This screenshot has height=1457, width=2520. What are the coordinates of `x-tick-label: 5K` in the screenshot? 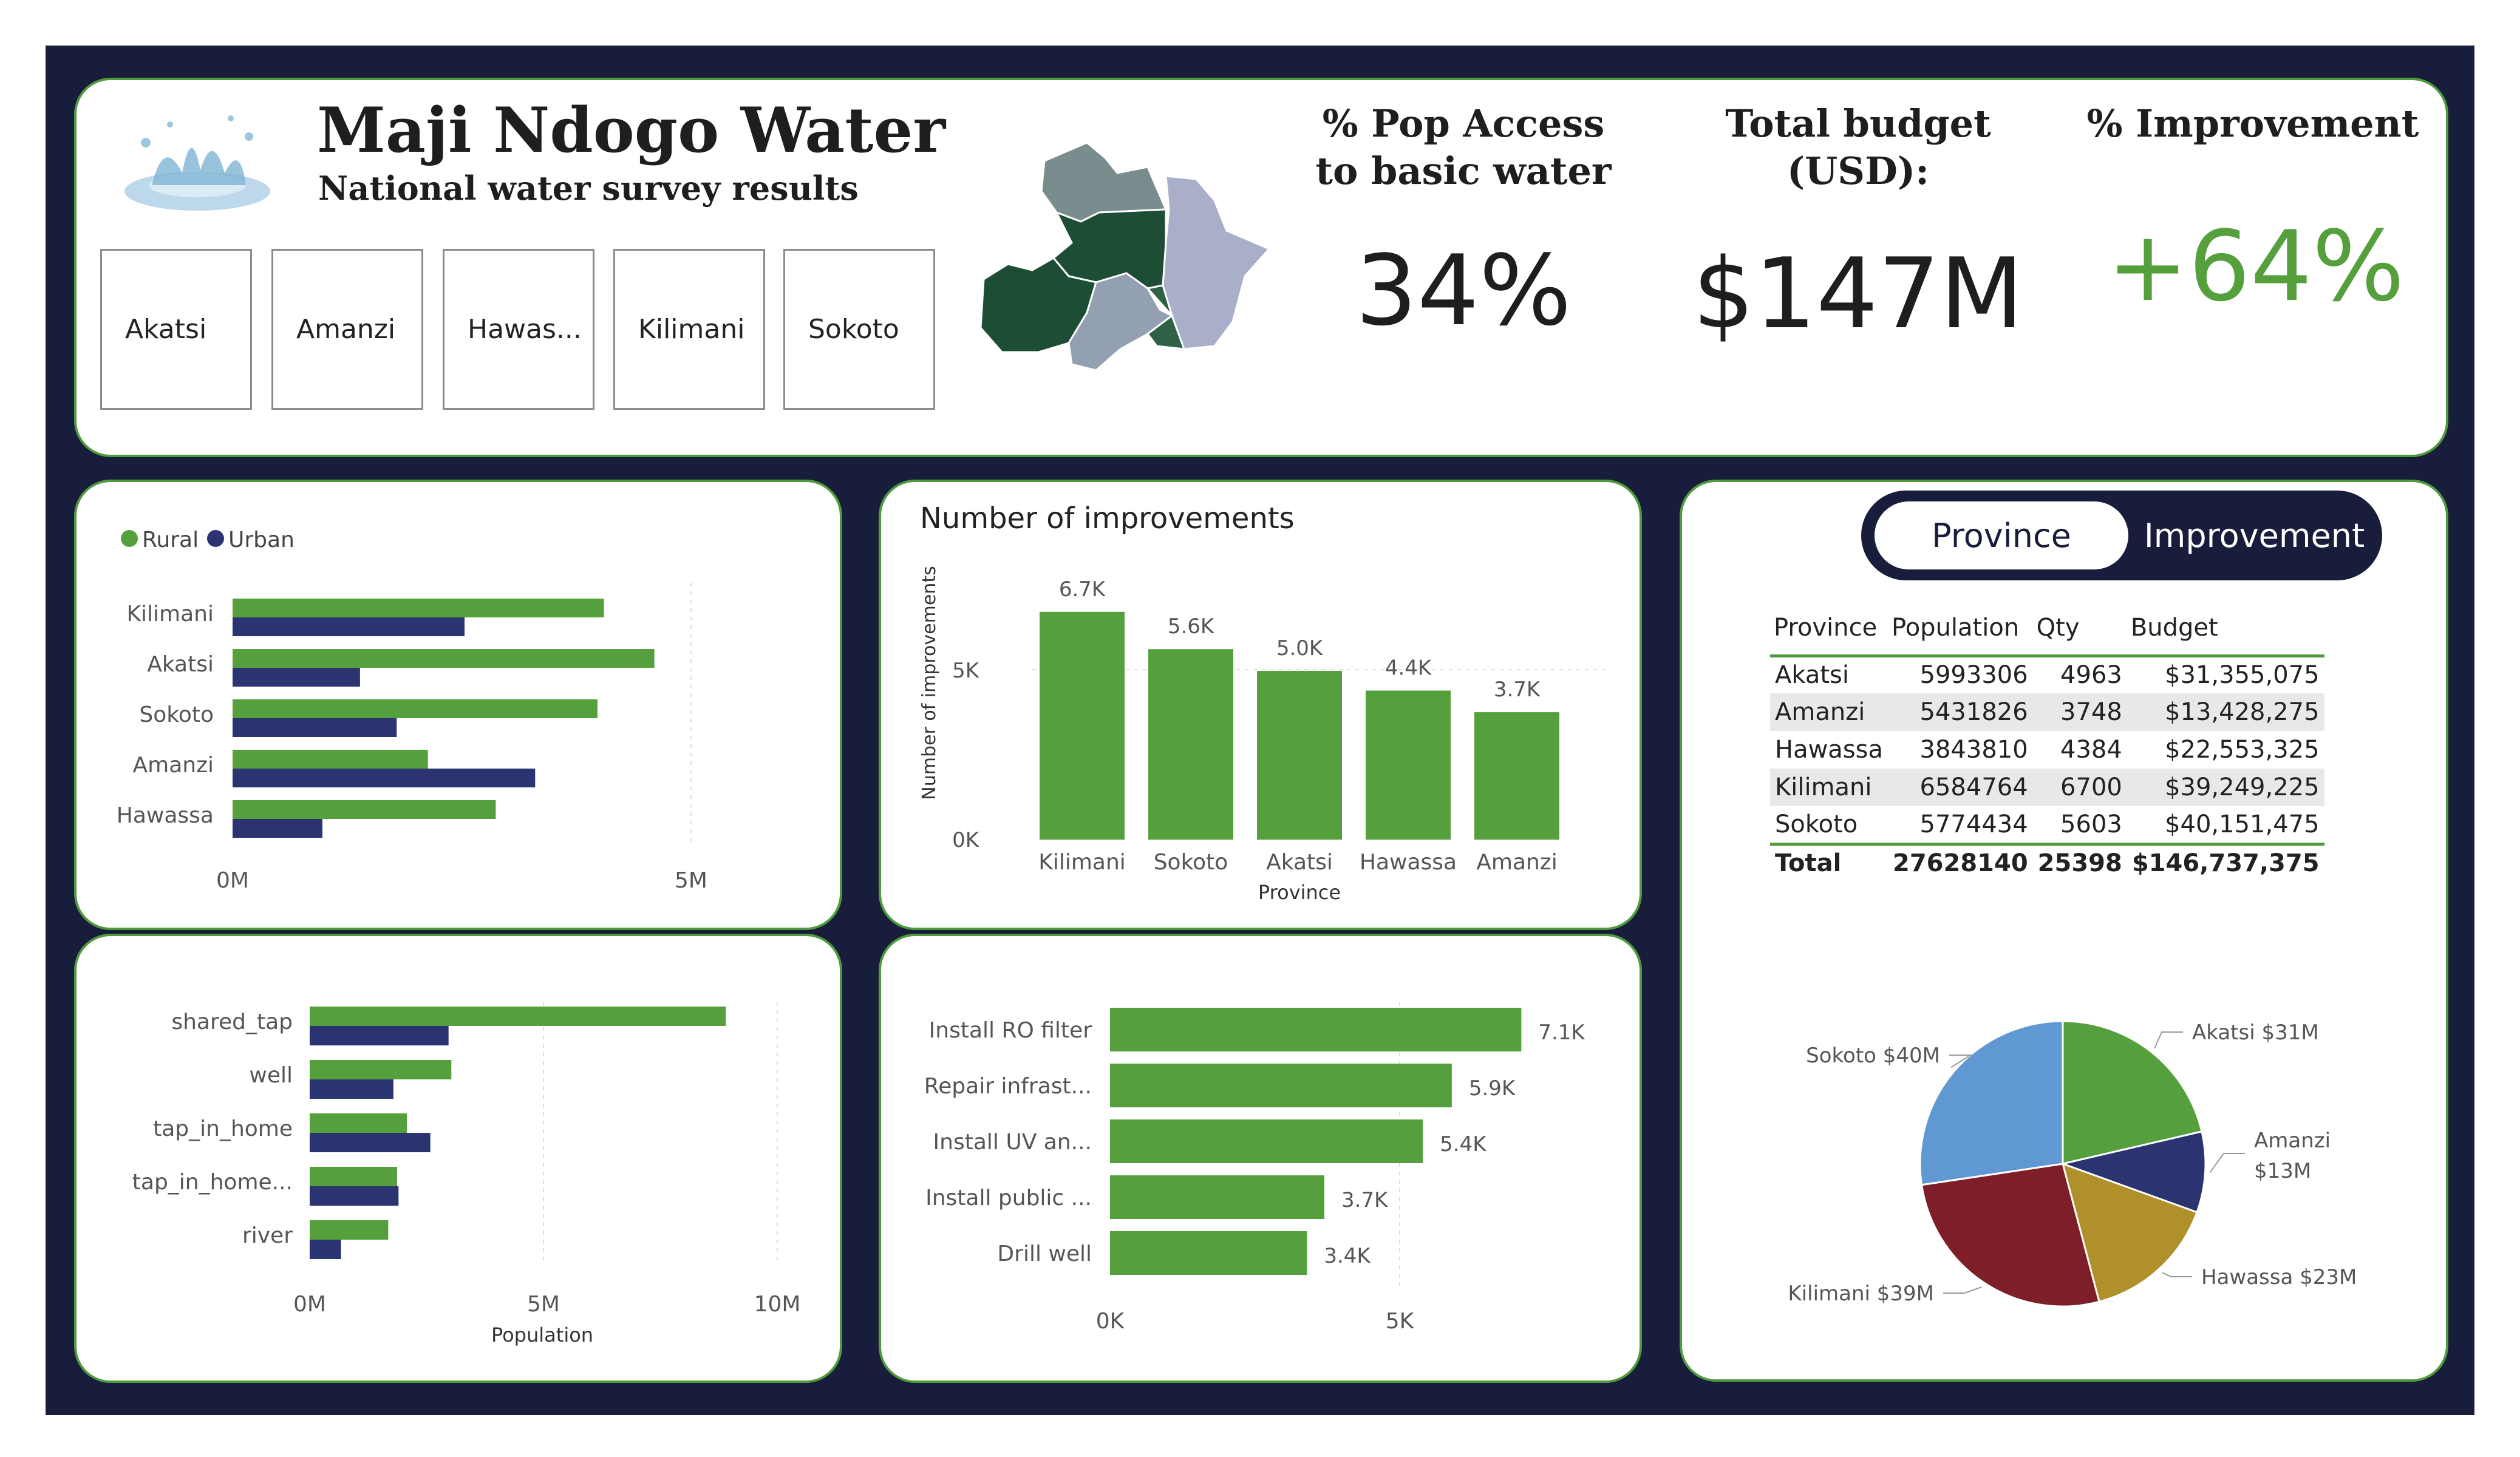 It's located at (1400, 1321).